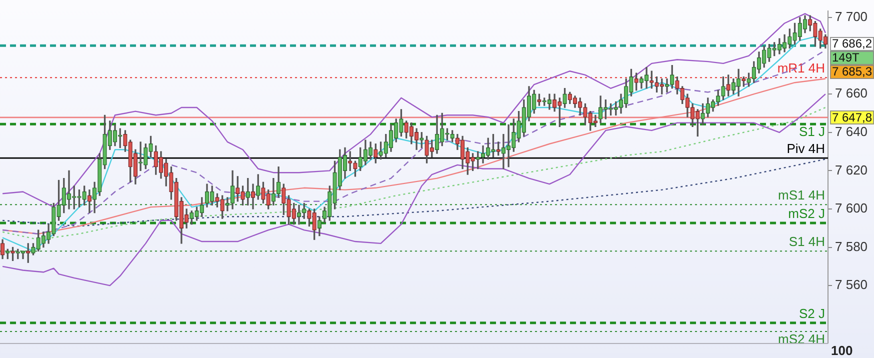  Describe the element at coordinates (852, 117) in the screenshot. I see `annotation: 7 647,8` at that location.